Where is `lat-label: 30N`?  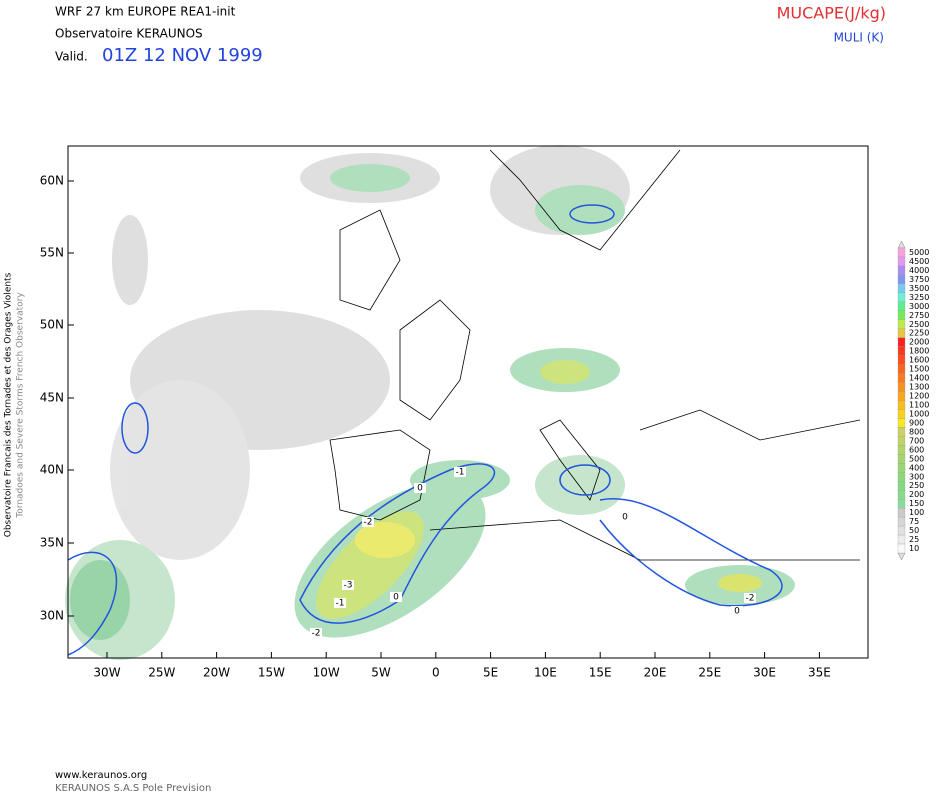 lat-label: 30N is located at coordinates (52, 616).